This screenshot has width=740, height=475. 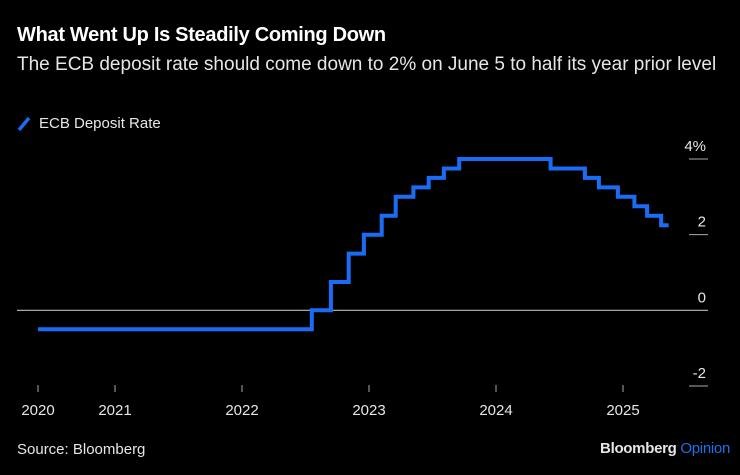 What do you see at coordinates (24, 123) in the screenshot?
I see `legend-swatch-icon` at bounding box center [24, 123].